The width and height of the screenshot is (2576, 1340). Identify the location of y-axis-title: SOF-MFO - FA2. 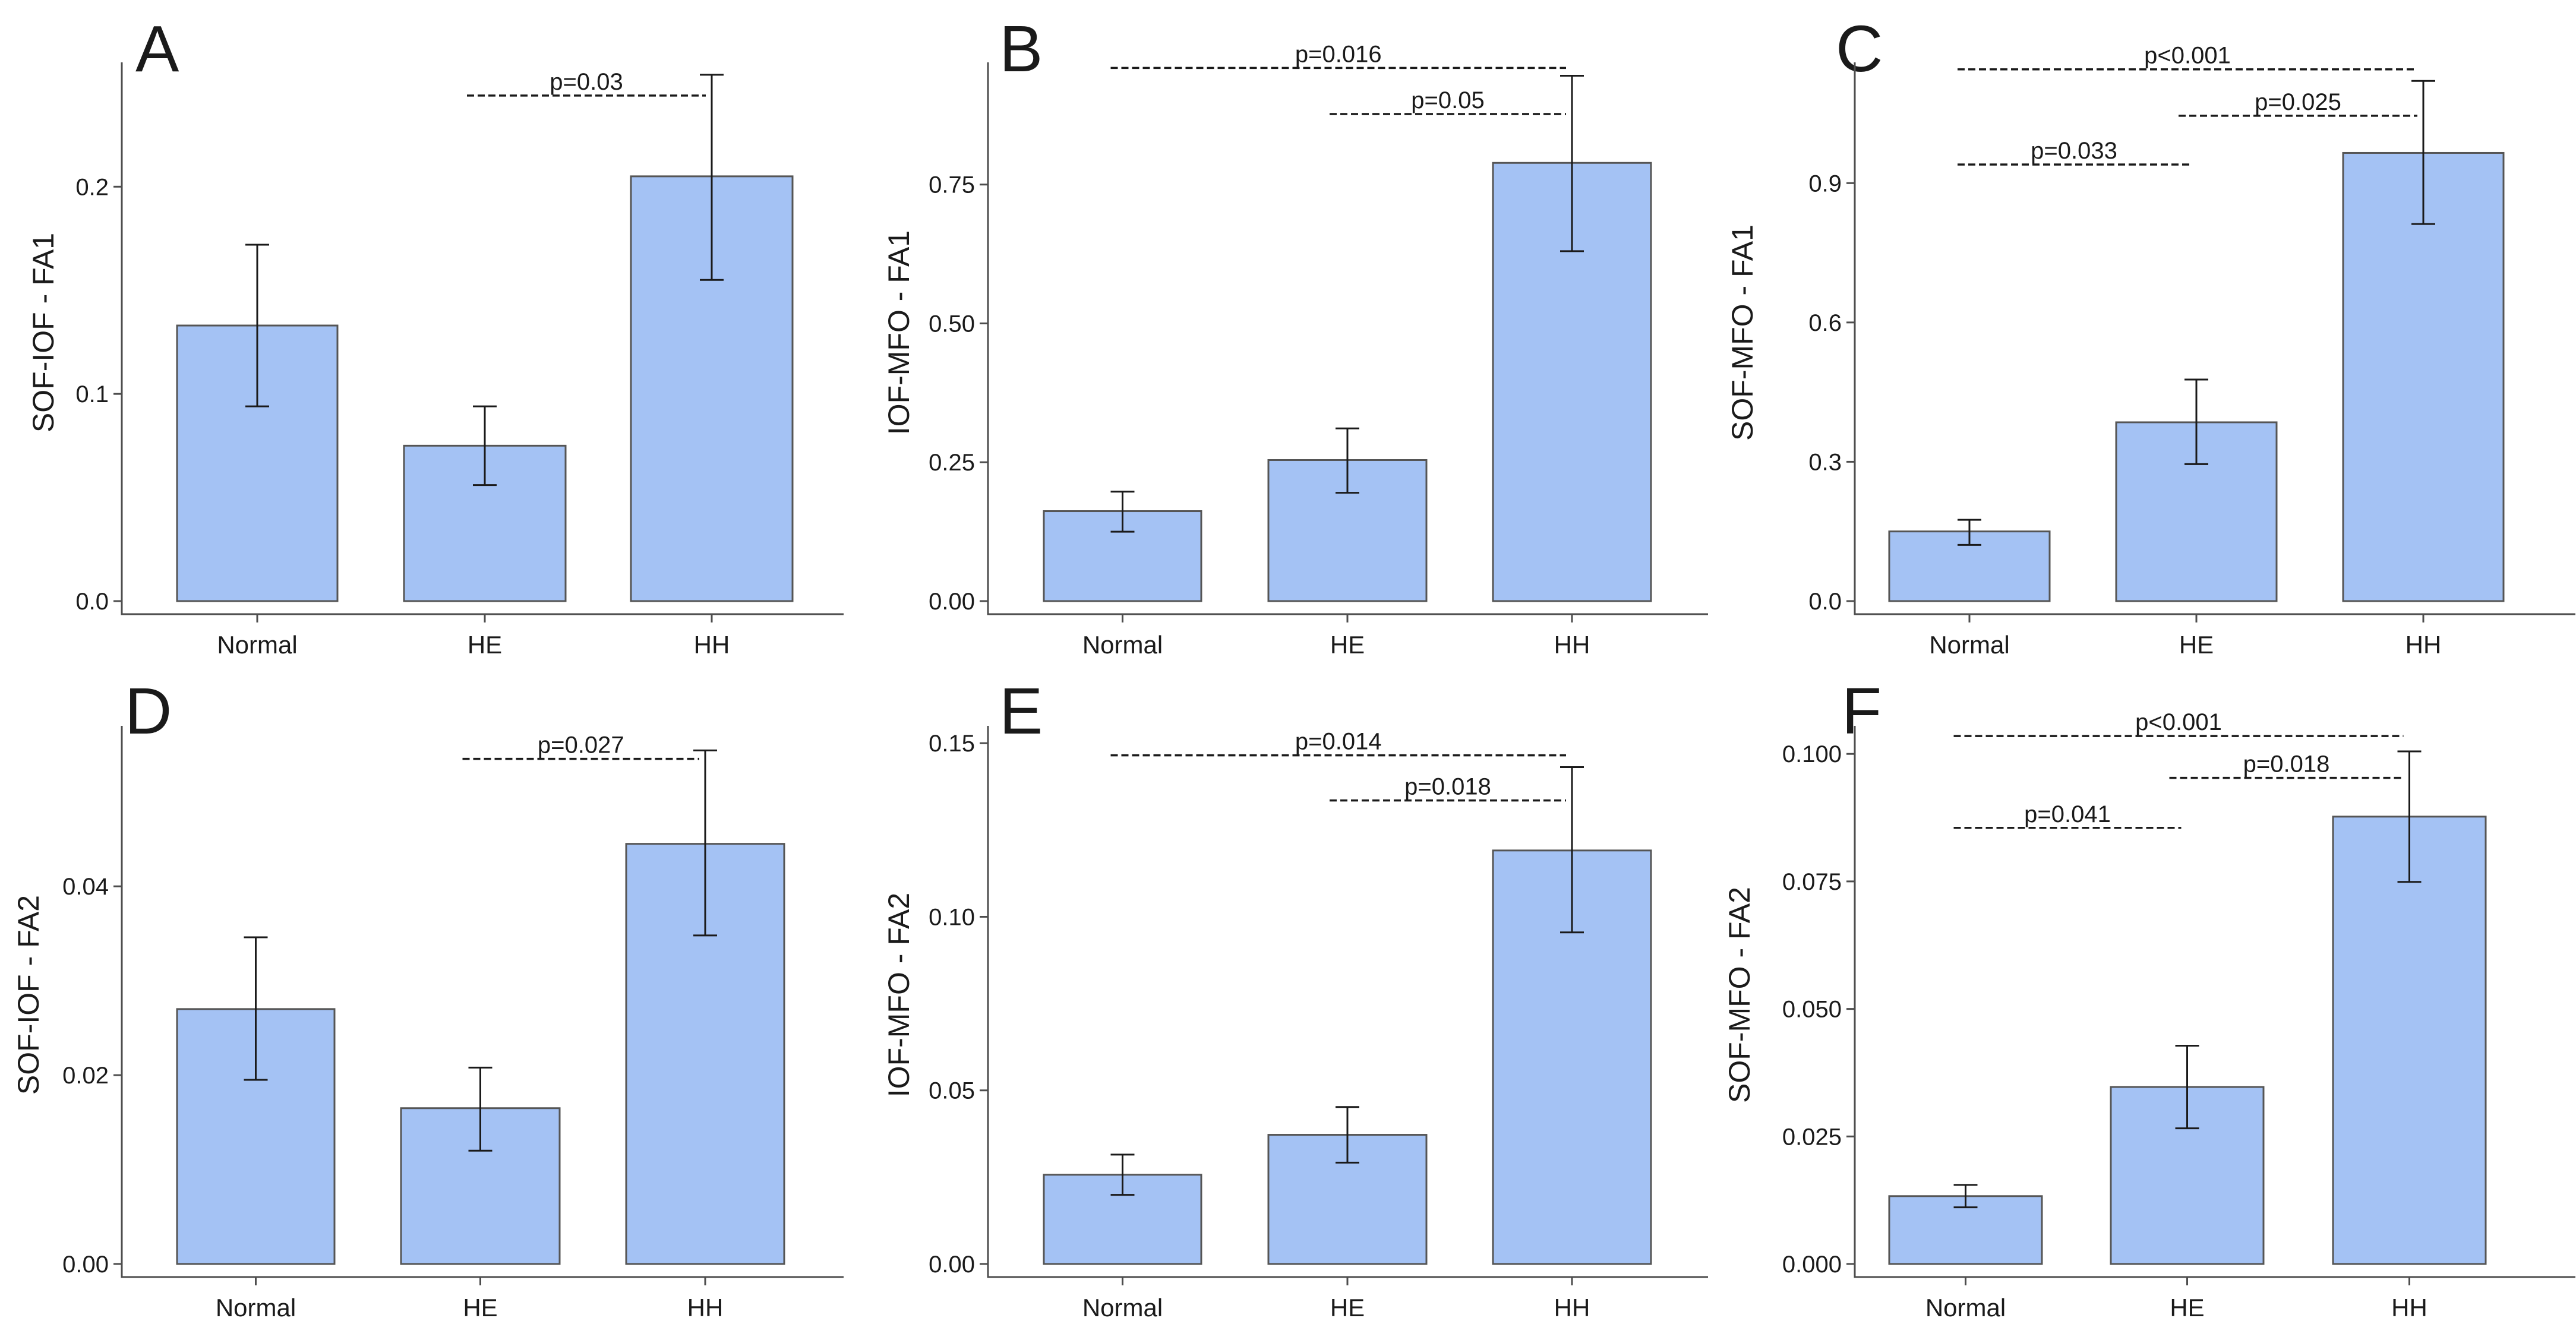
(1739, 995).